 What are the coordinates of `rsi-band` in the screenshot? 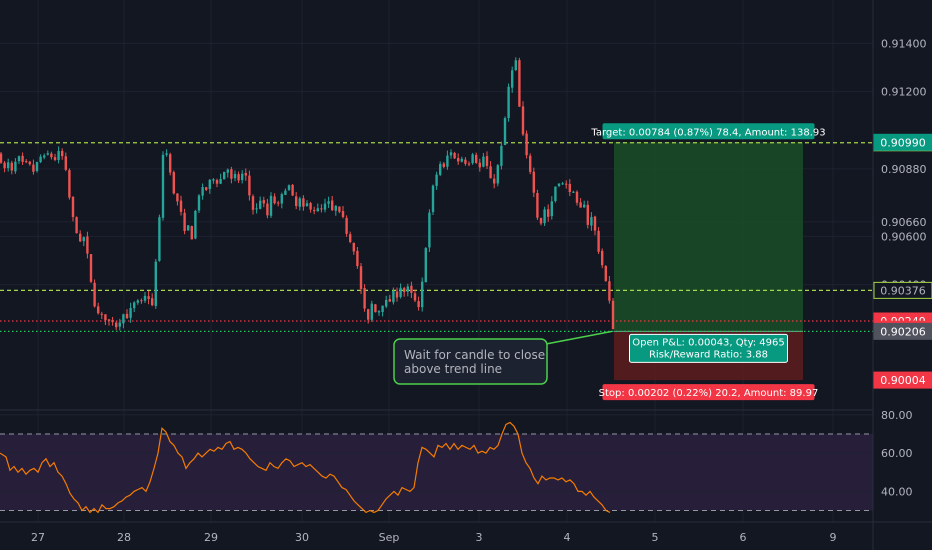 It's located at (436, 472).